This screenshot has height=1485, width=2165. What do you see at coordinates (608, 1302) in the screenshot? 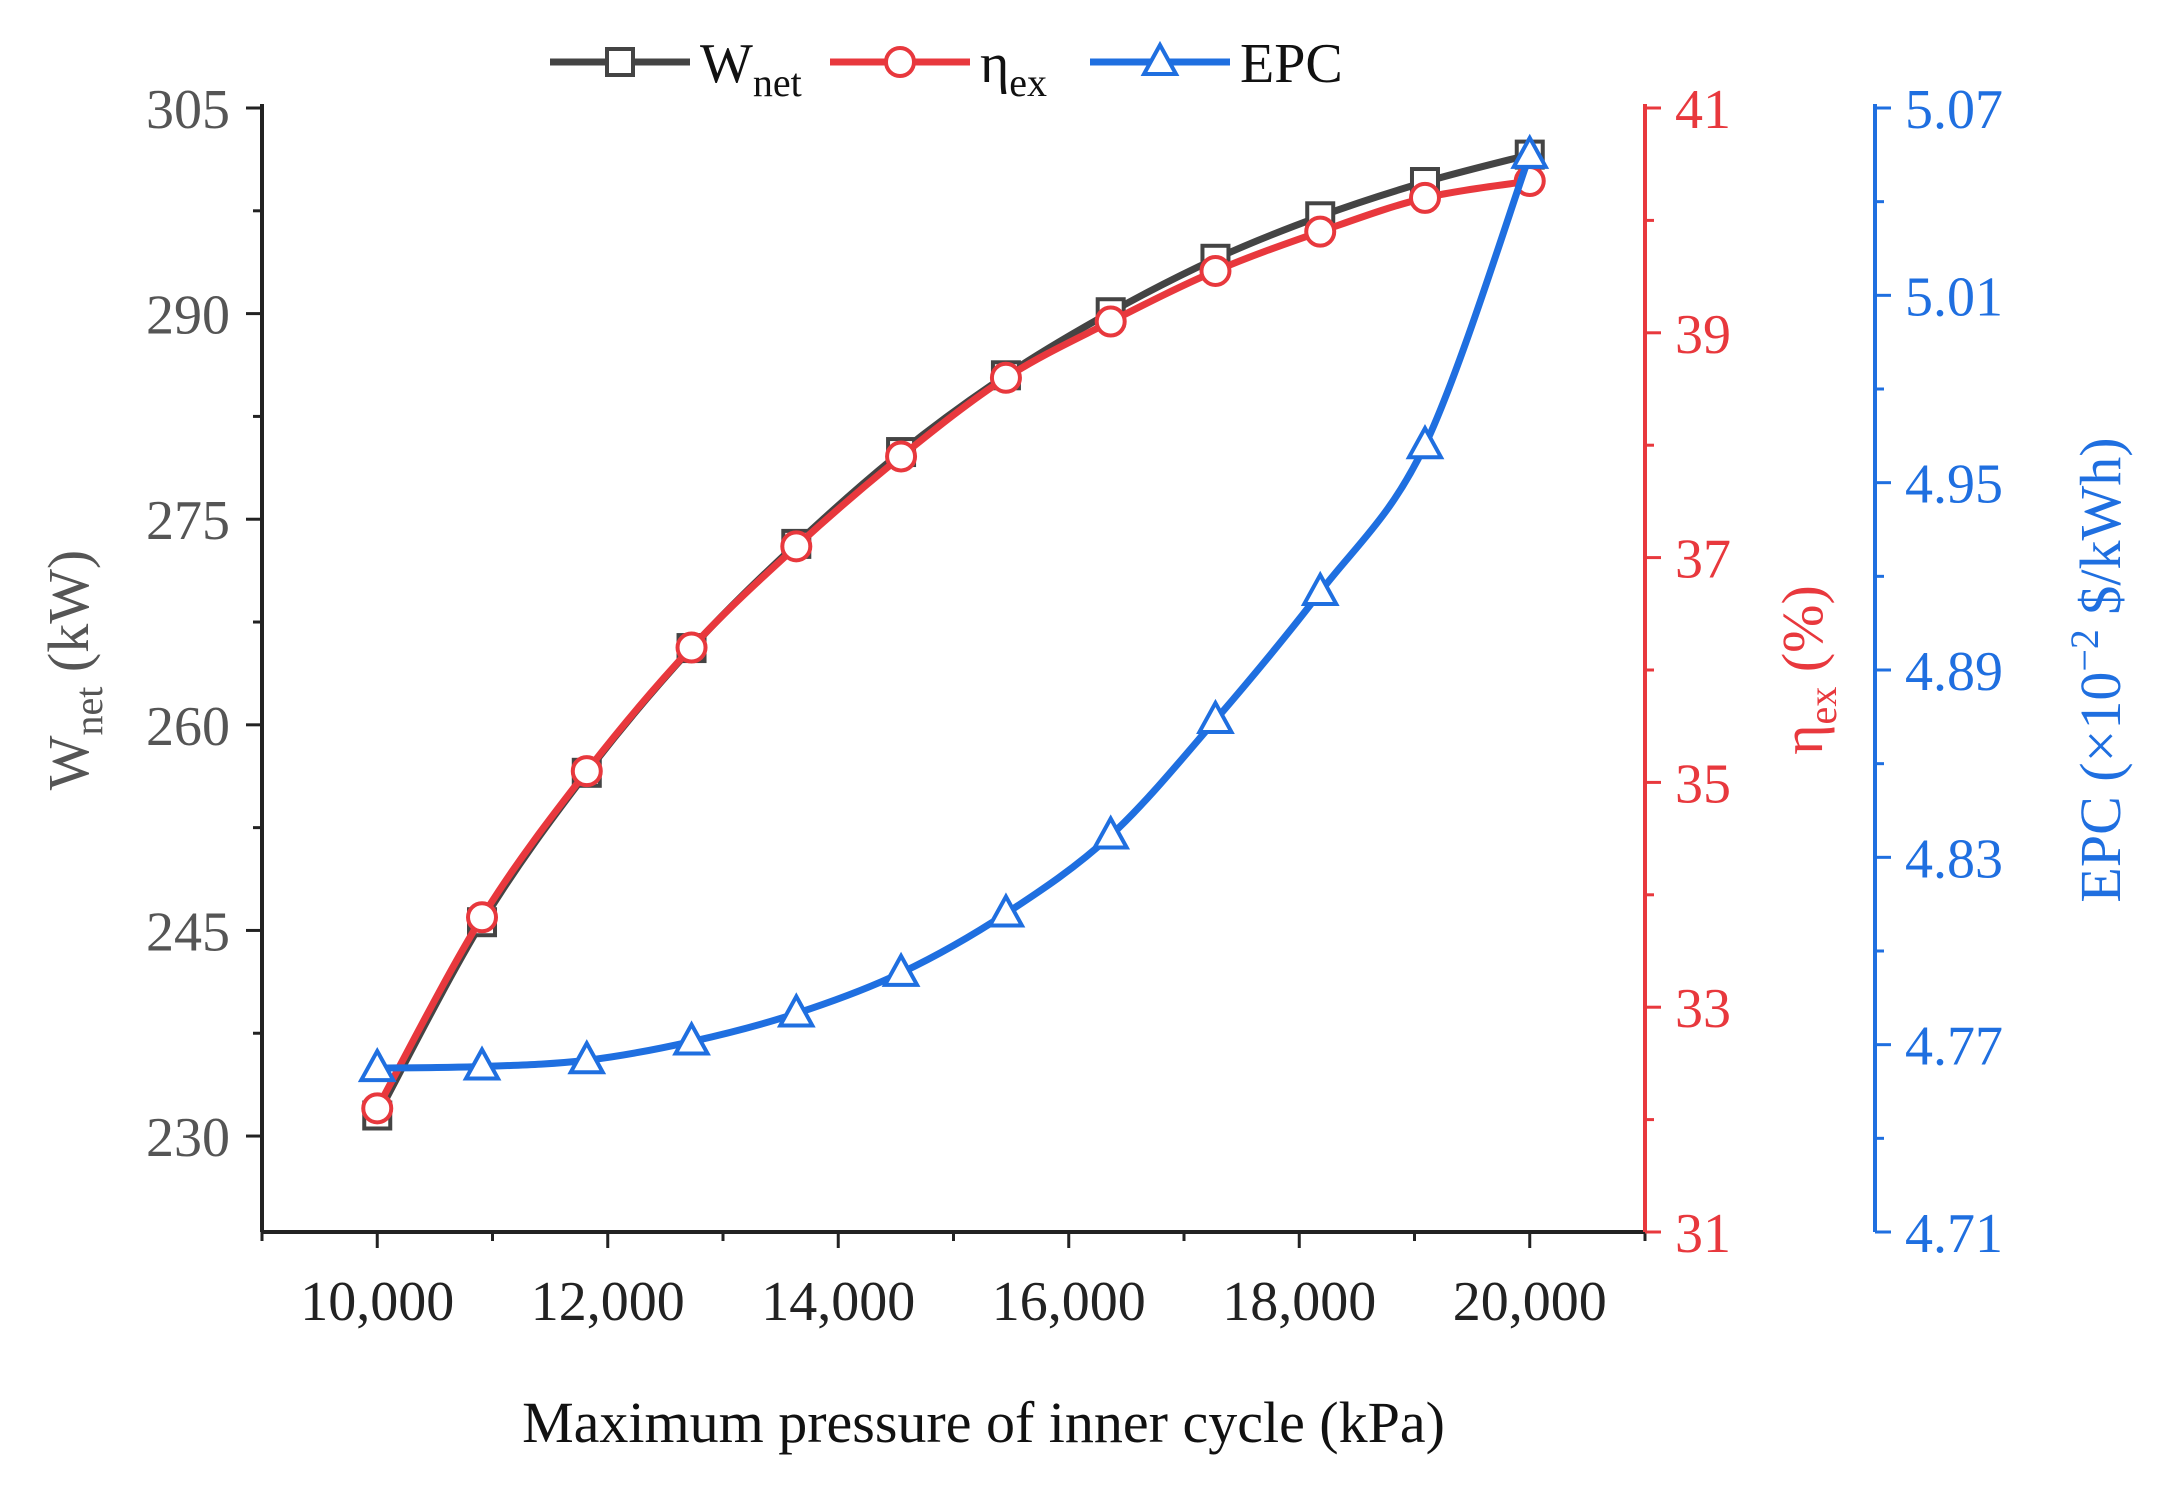
I see `x-tick-label: 12,000` at bounding box center [608, 1302].